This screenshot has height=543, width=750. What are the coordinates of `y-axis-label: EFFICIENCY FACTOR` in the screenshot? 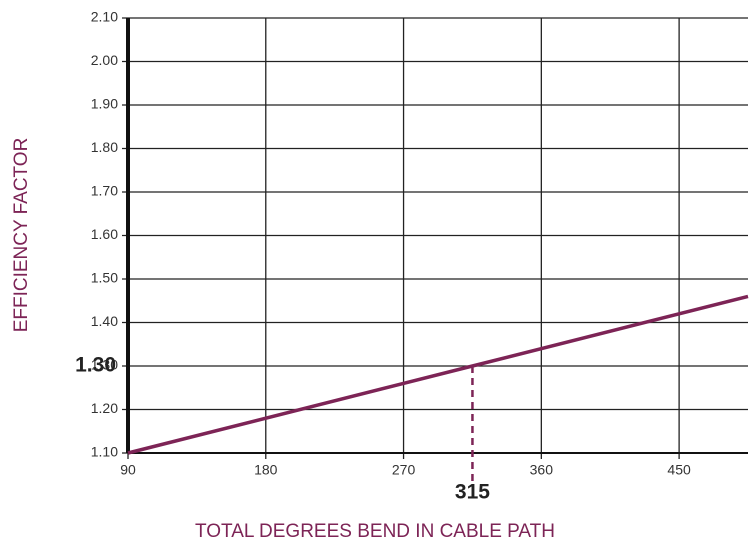 It's located at (21, 235).